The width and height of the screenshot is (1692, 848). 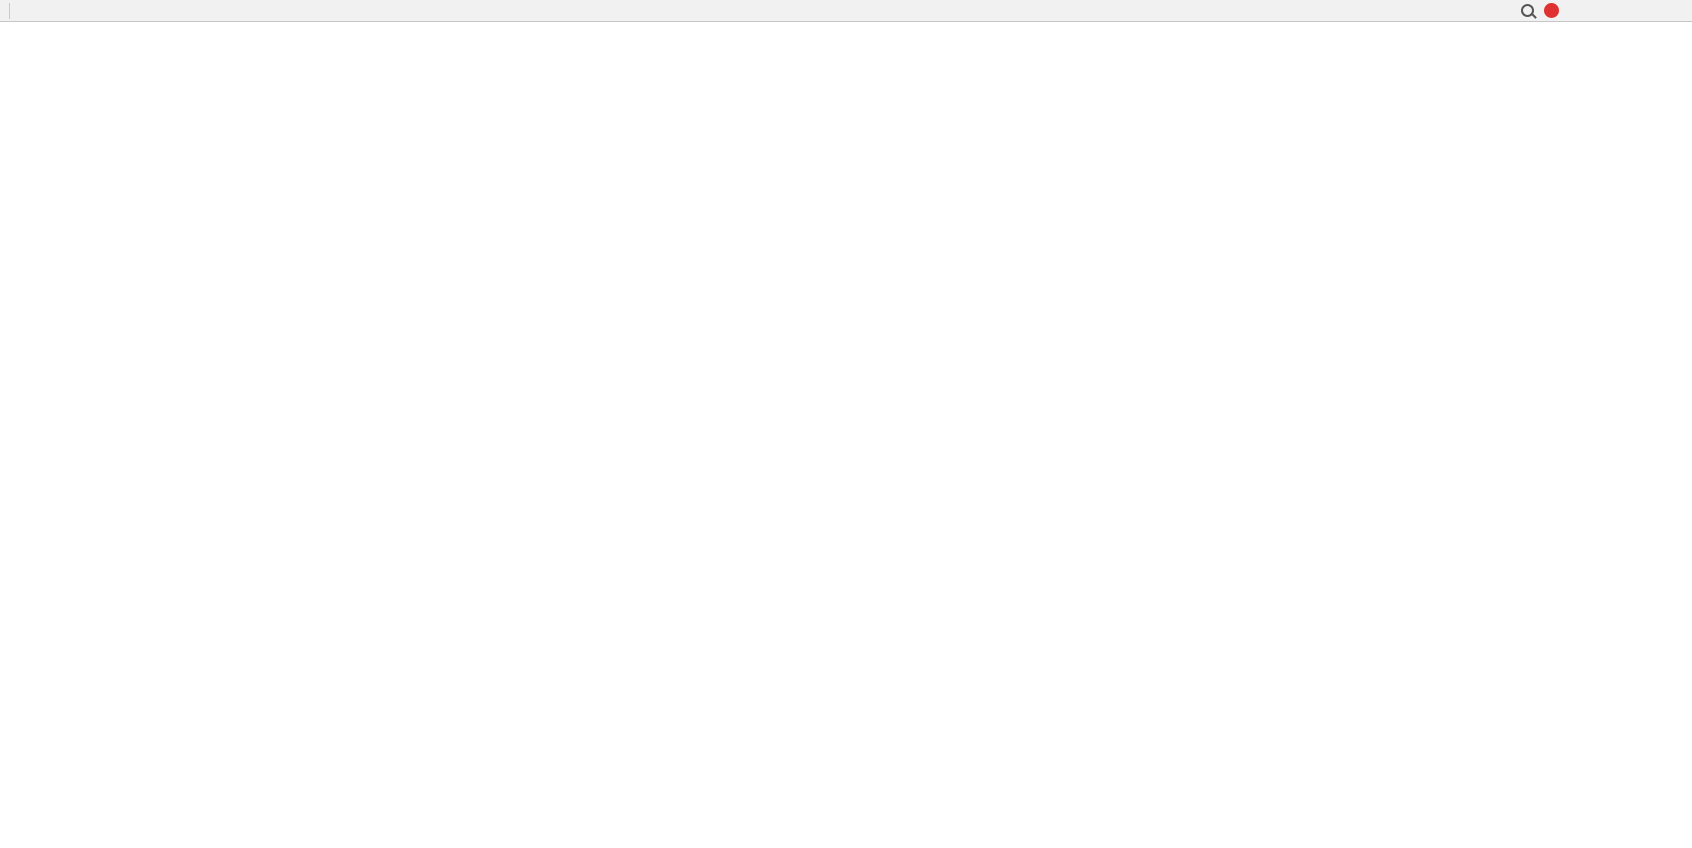 I want to click on toolbar, so click(x=846, y=11).